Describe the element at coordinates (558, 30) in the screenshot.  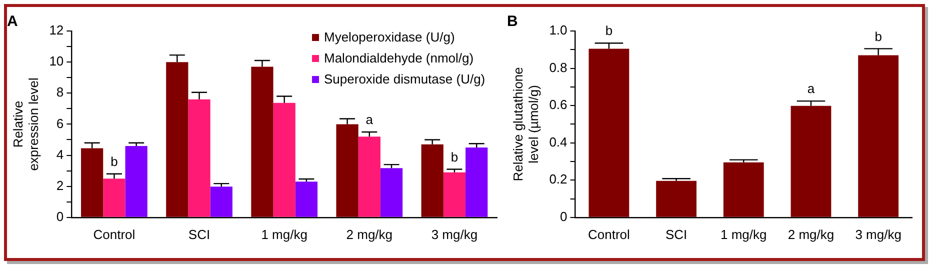
I see `y-tick-label: 1.0` at that location.